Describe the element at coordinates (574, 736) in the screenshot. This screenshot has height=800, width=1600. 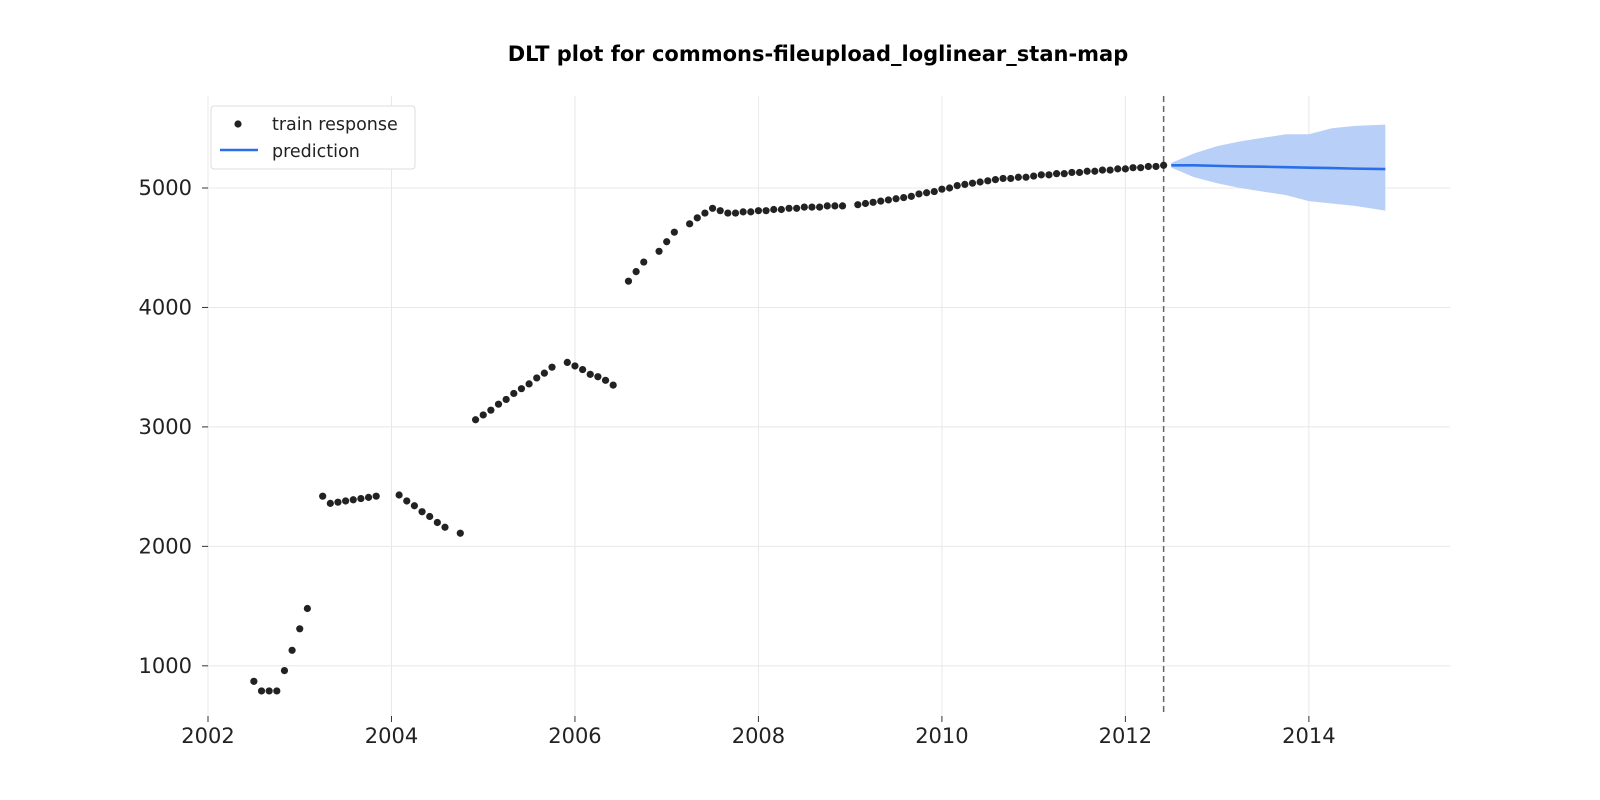
I see `x-tick-label: 2006` at that location.